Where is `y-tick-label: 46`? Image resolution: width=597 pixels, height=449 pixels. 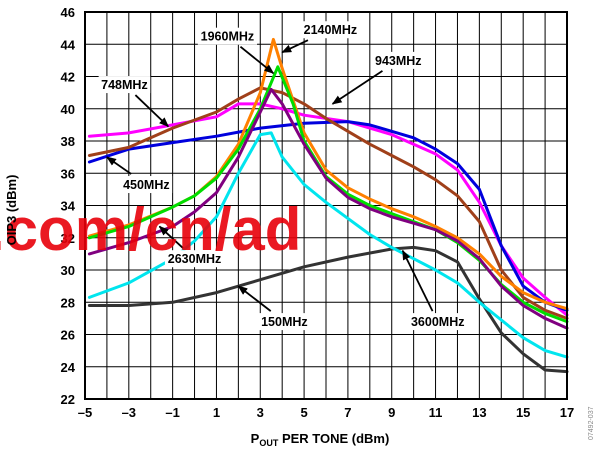 y-tick-label: 46 is located at coordinates (68, 12).